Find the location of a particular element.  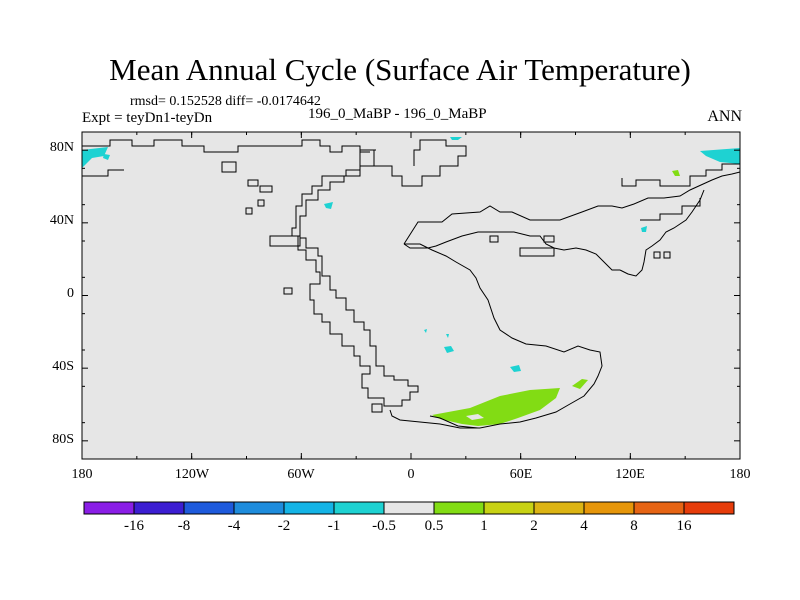

lon-label-60w: 60W is located at coordinates (301, 474).